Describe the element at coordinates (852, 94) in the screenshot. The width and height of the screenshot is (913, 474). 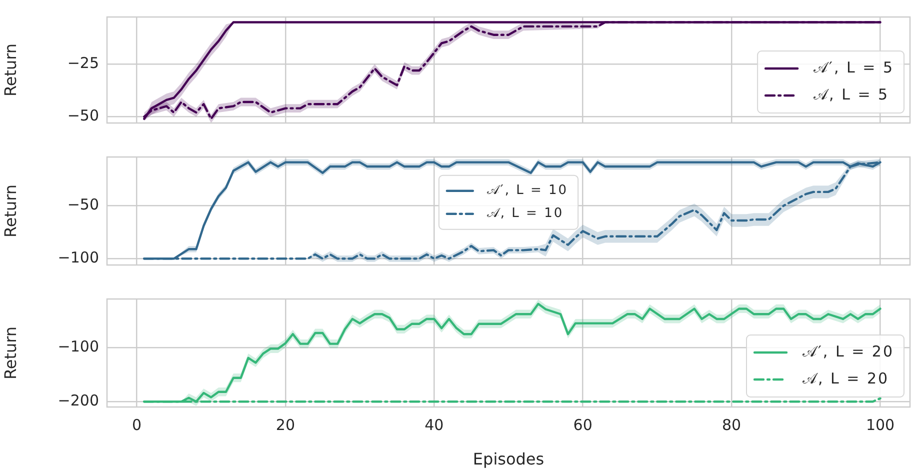
I see `legend-label: 𝒜, L = 5` at that location.